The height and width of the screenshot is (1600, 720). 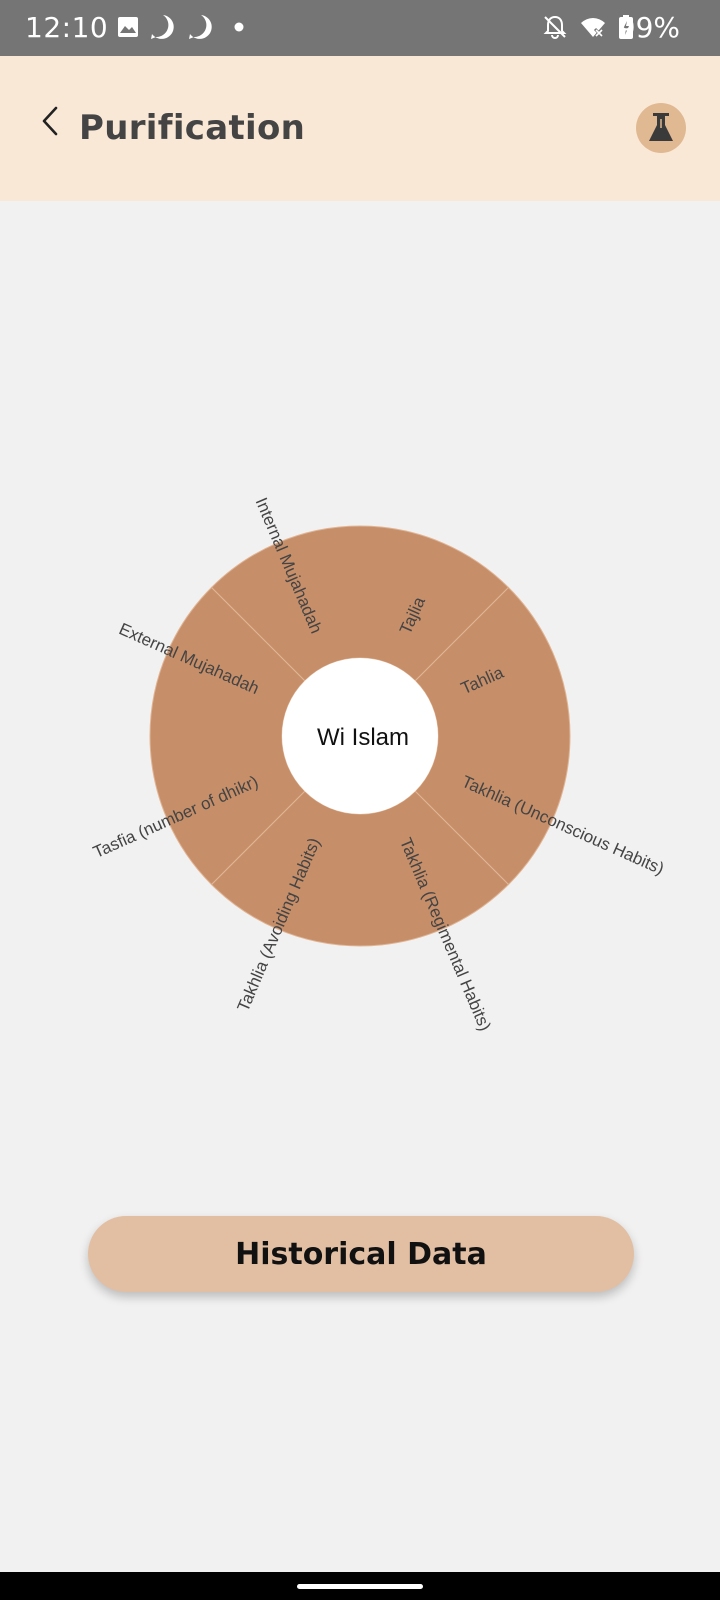 What do you see at coordinates (239, 27) in the screenshot?
I see `dot-icon` at bounding box center [239, 27].